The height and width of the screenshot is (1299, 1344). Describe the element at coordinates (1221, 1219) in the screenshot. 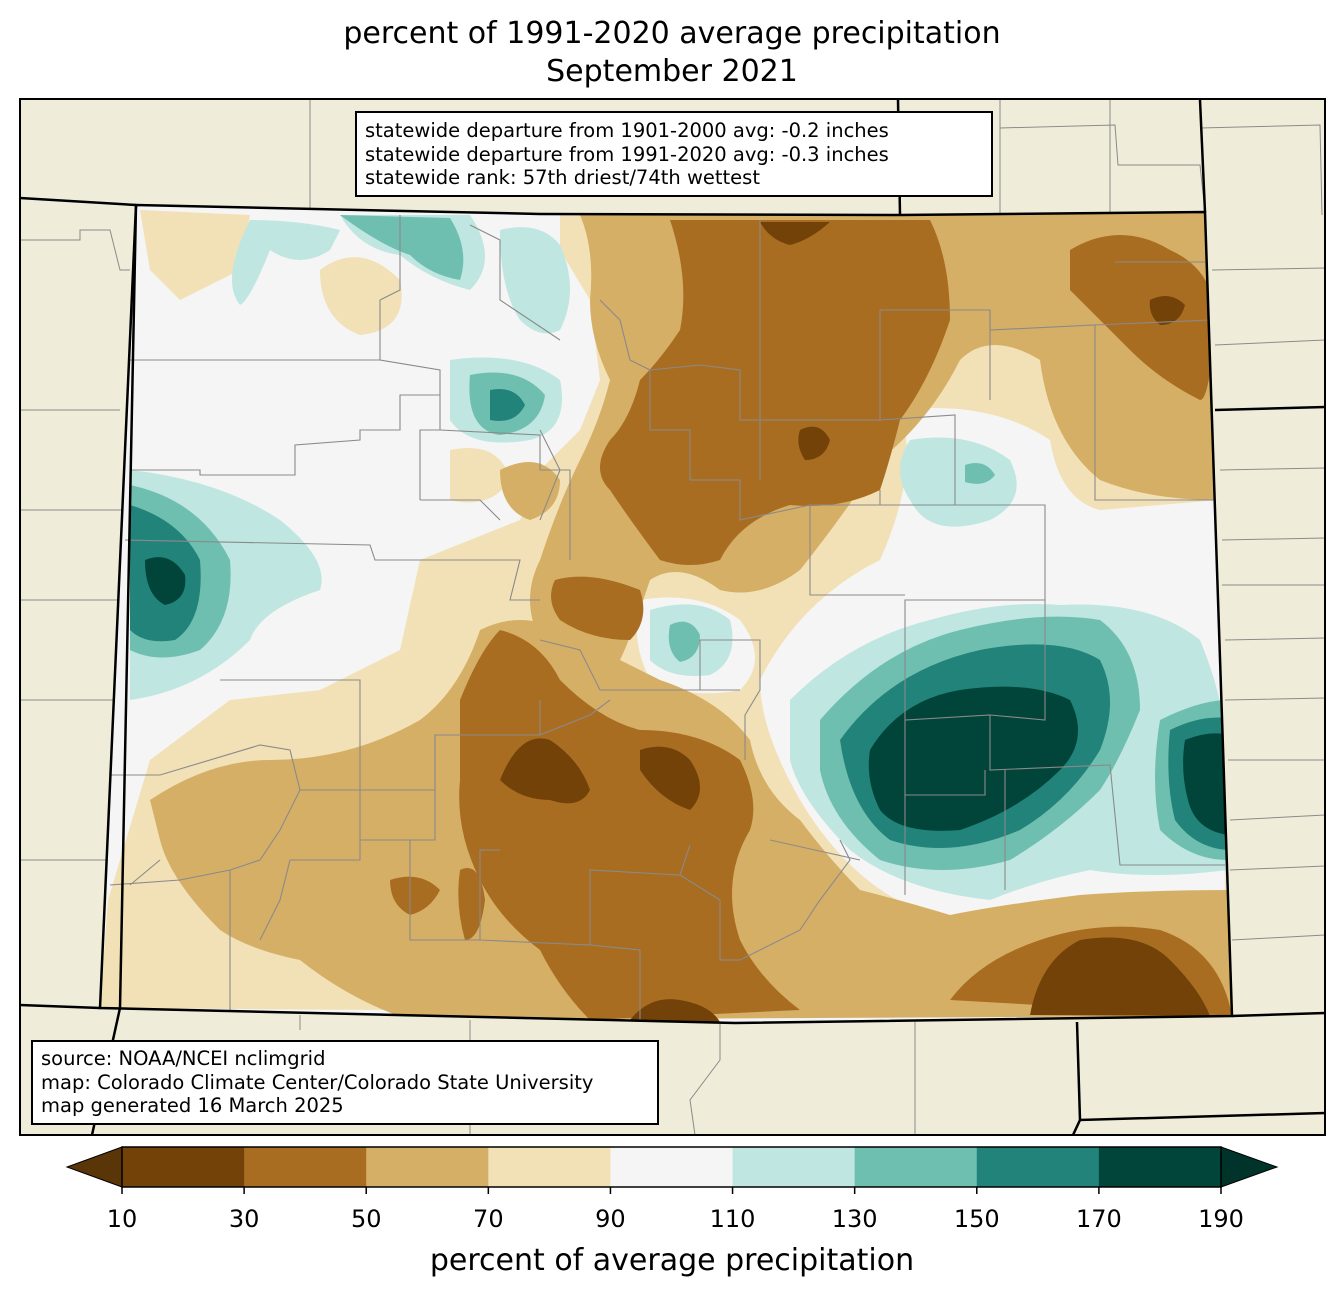

I see `colorbar-tick-label: 190` at that location.